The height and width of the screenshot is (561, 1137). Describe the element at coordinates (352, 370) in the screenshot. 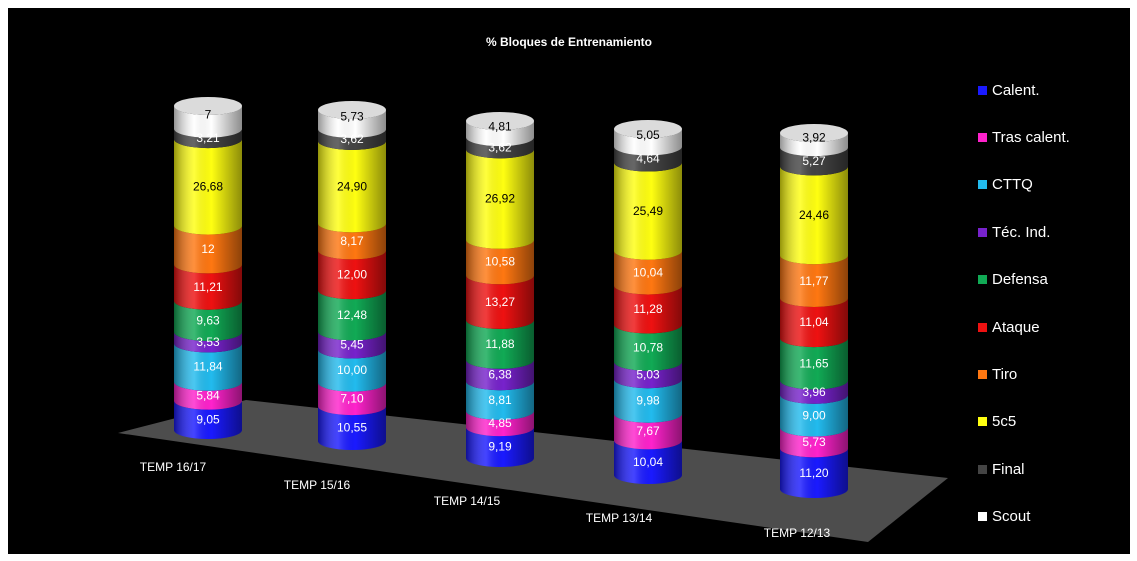

I see `data-label: 10,00` at that location.